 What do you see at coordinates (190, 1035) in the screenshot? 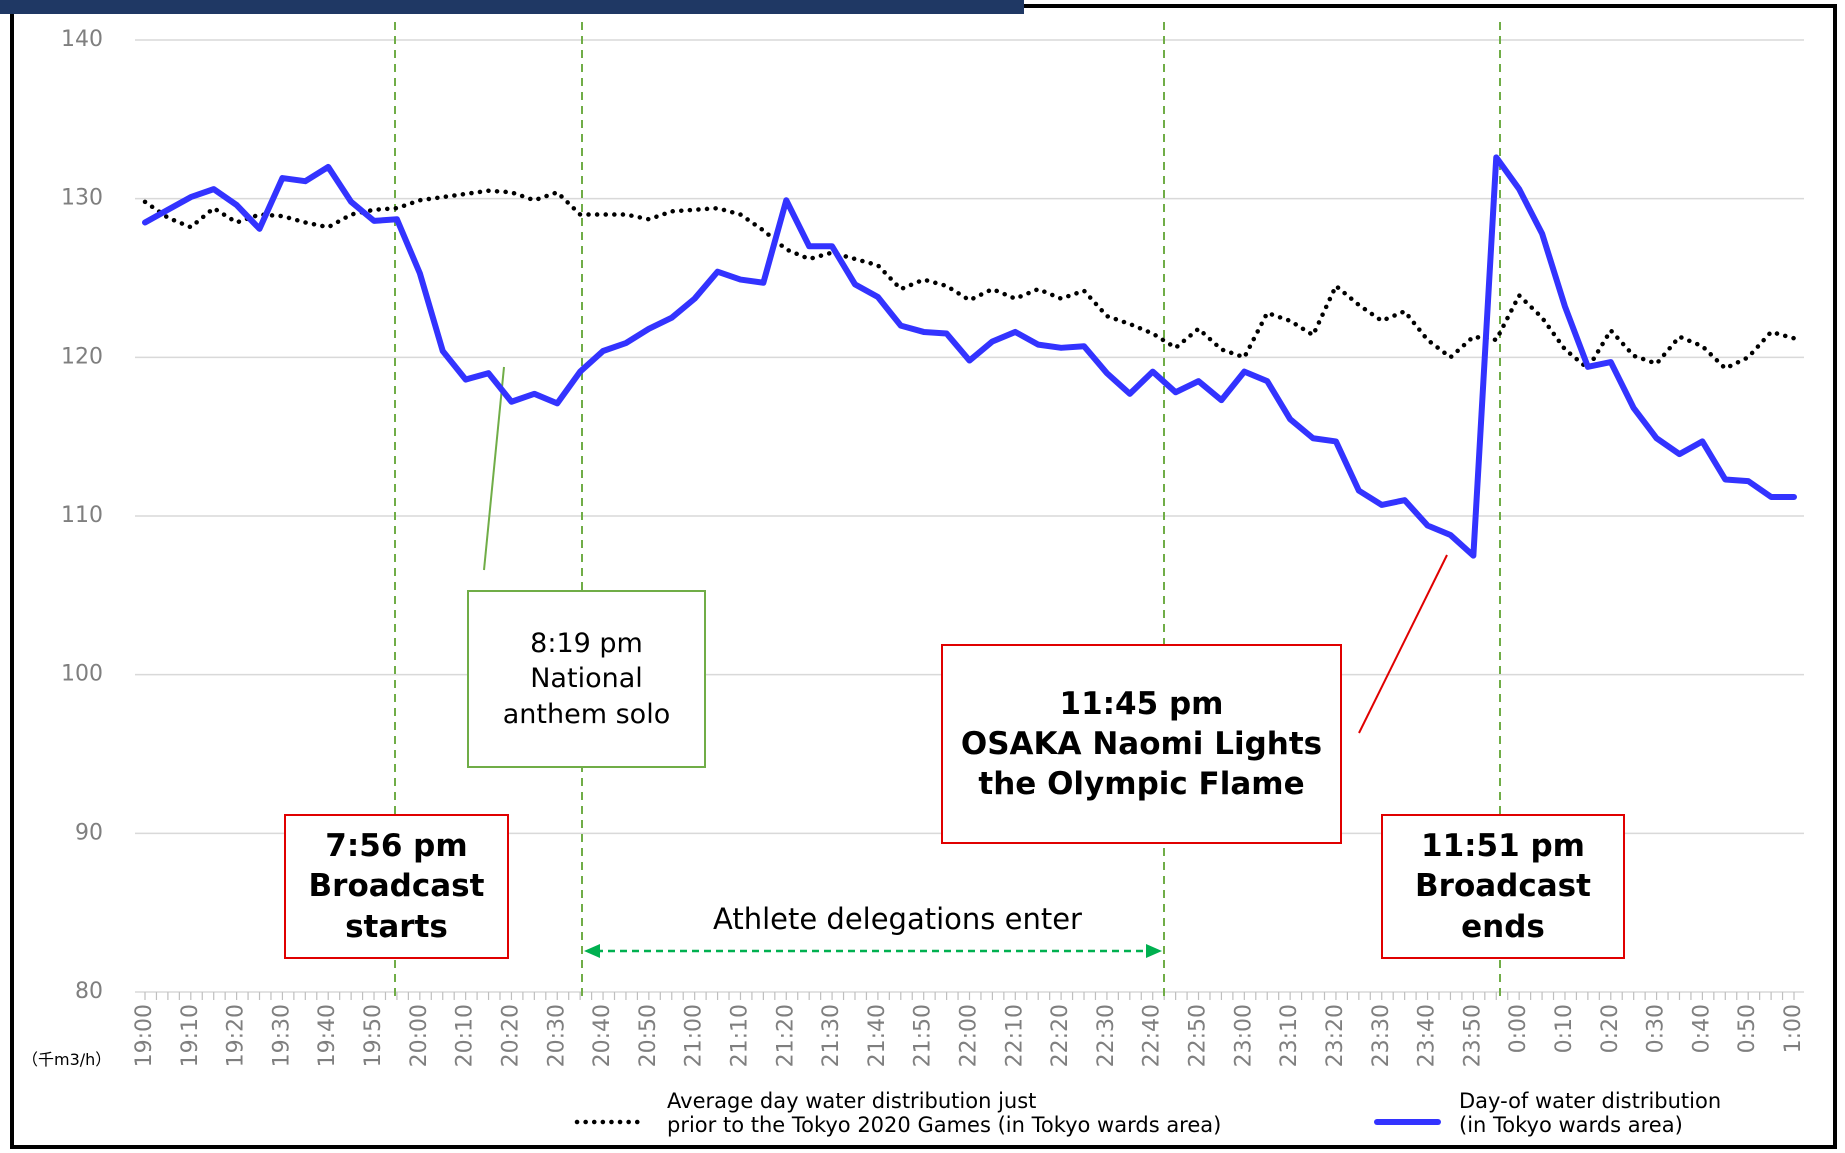
I see `x-tick-label: 19:10` at bounding box center [190, 1035].